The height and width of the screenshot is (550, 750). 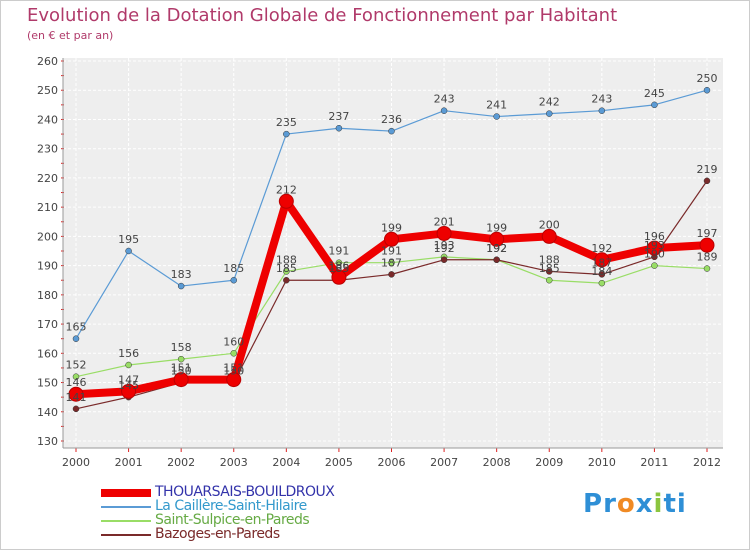 I want to click on x-tick-label: 2001, so click(x=129, y=462).